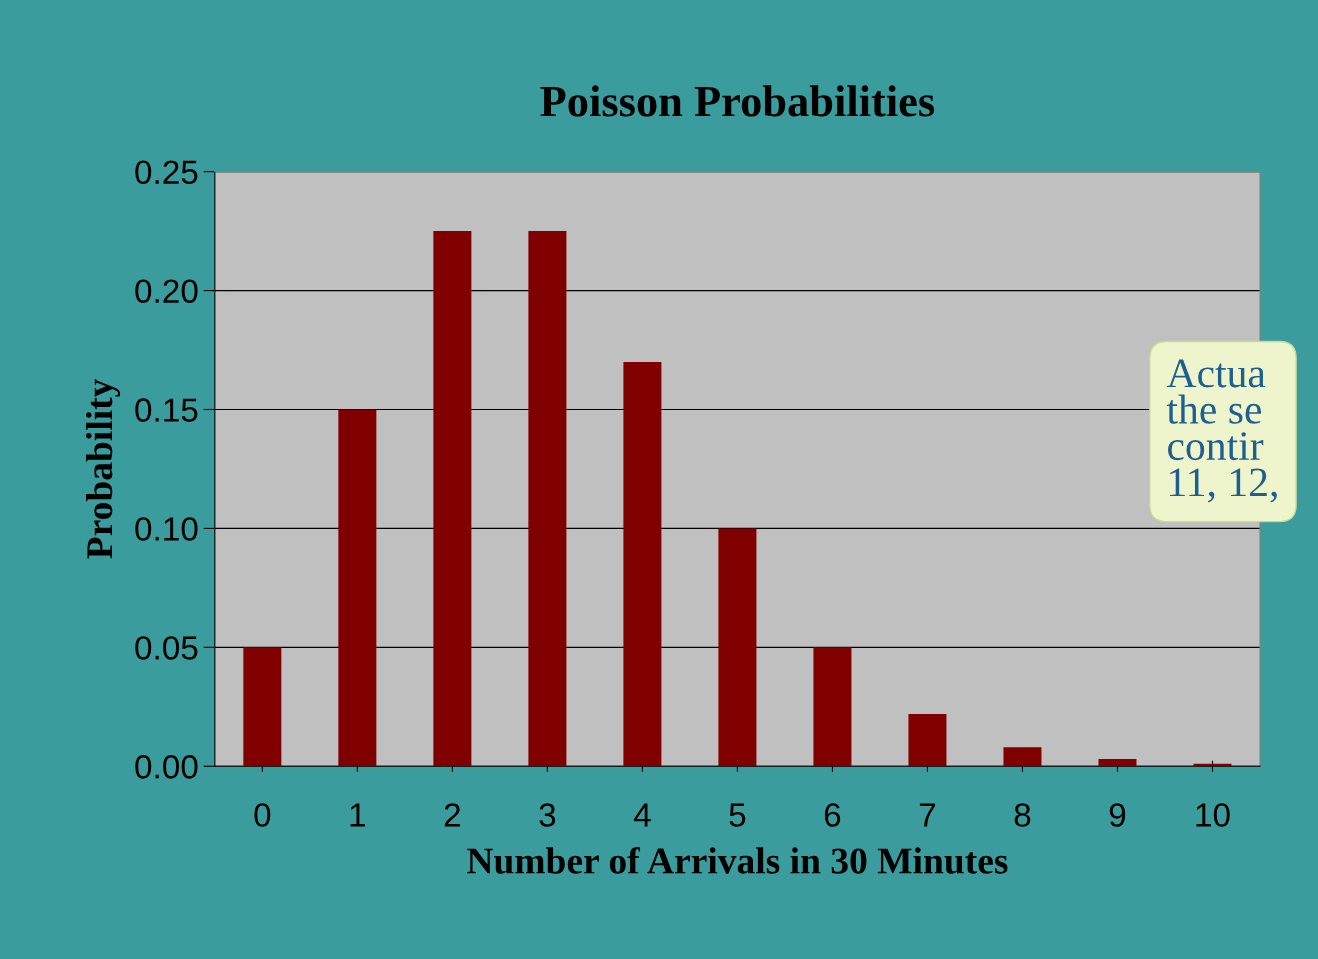 The image size is (1318, 959). Describe the element at coordinates (452, 815) in the screenshot. I see `x-tick-label: 2` at that location.